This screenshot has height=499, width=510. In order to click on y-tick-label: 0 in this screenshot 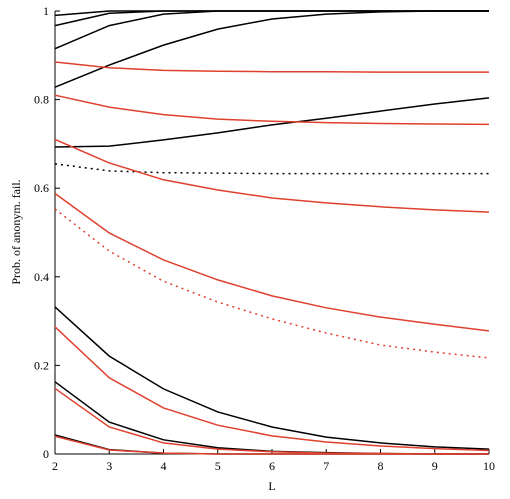, I will do `click(46, 454)`.